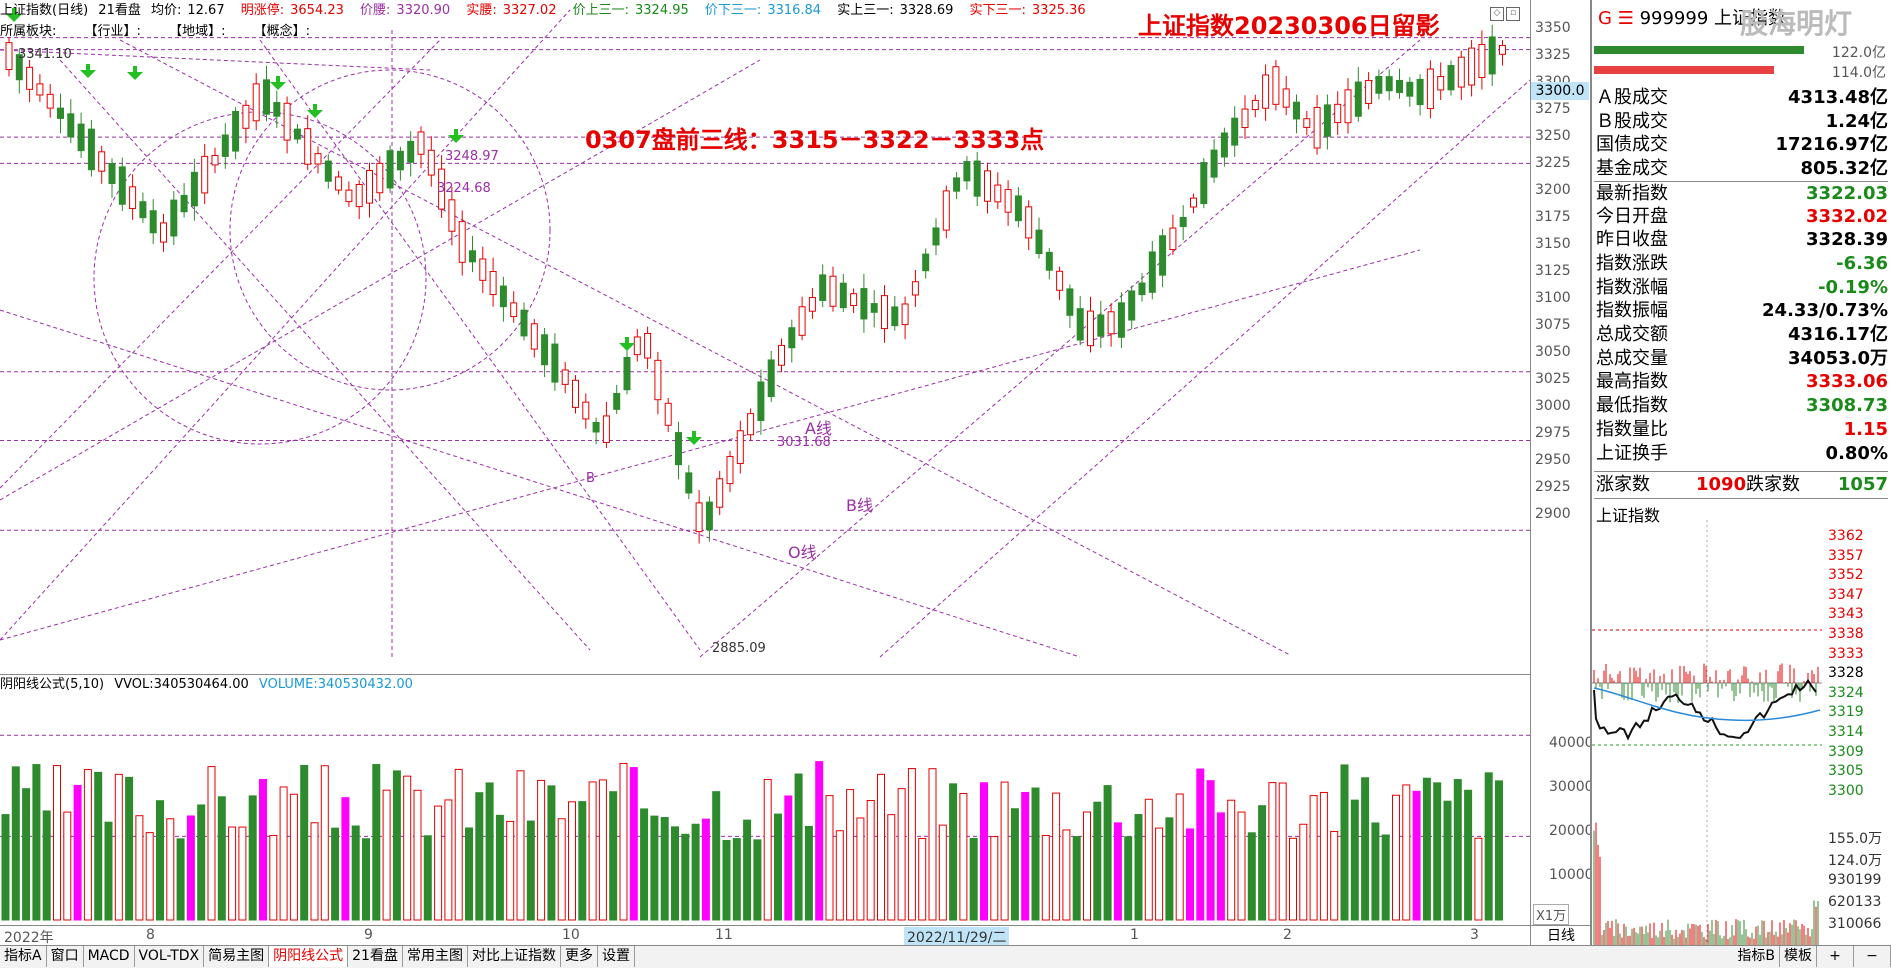  What do you see at coordinates (1741, 732) in the screenshot?
I see `intraday-chart` at bounding box center [1741, 732].